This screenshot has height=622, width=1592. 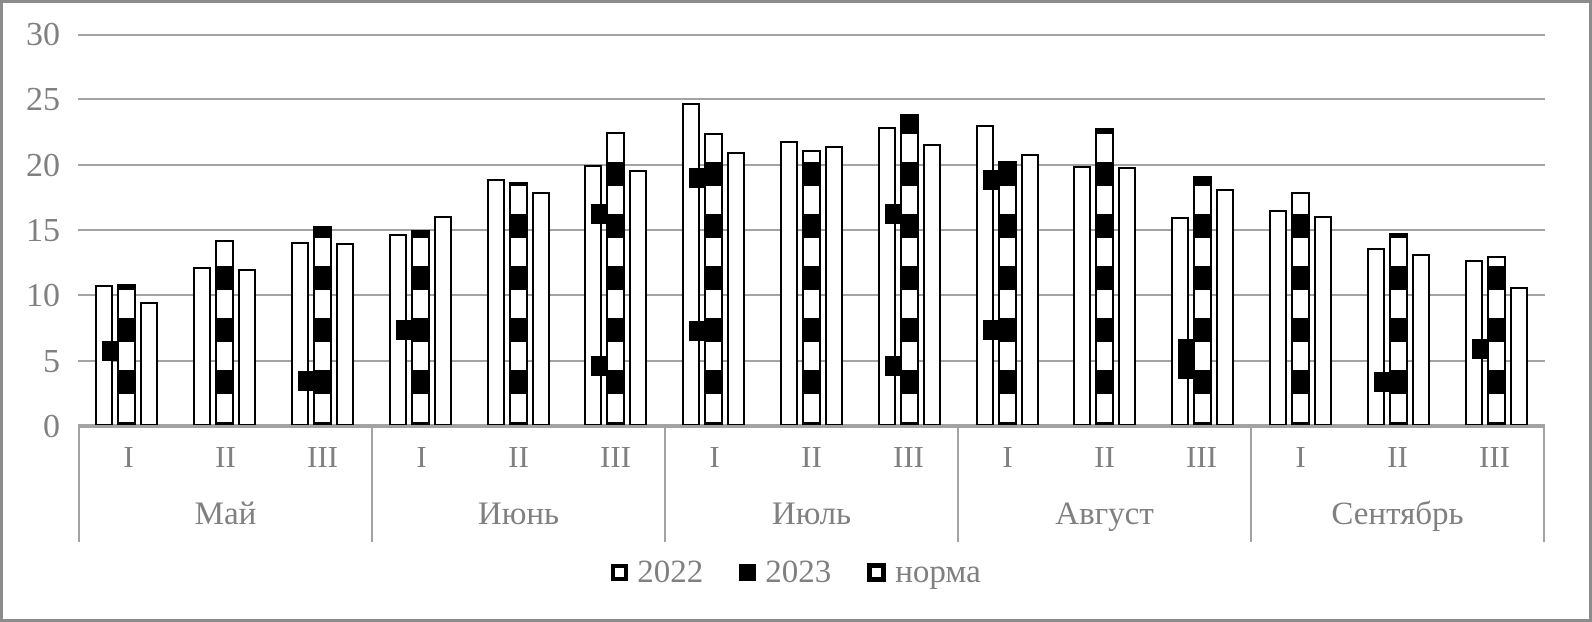 I want to click on month-section: I II III Август, so click(x=1105, y=485).